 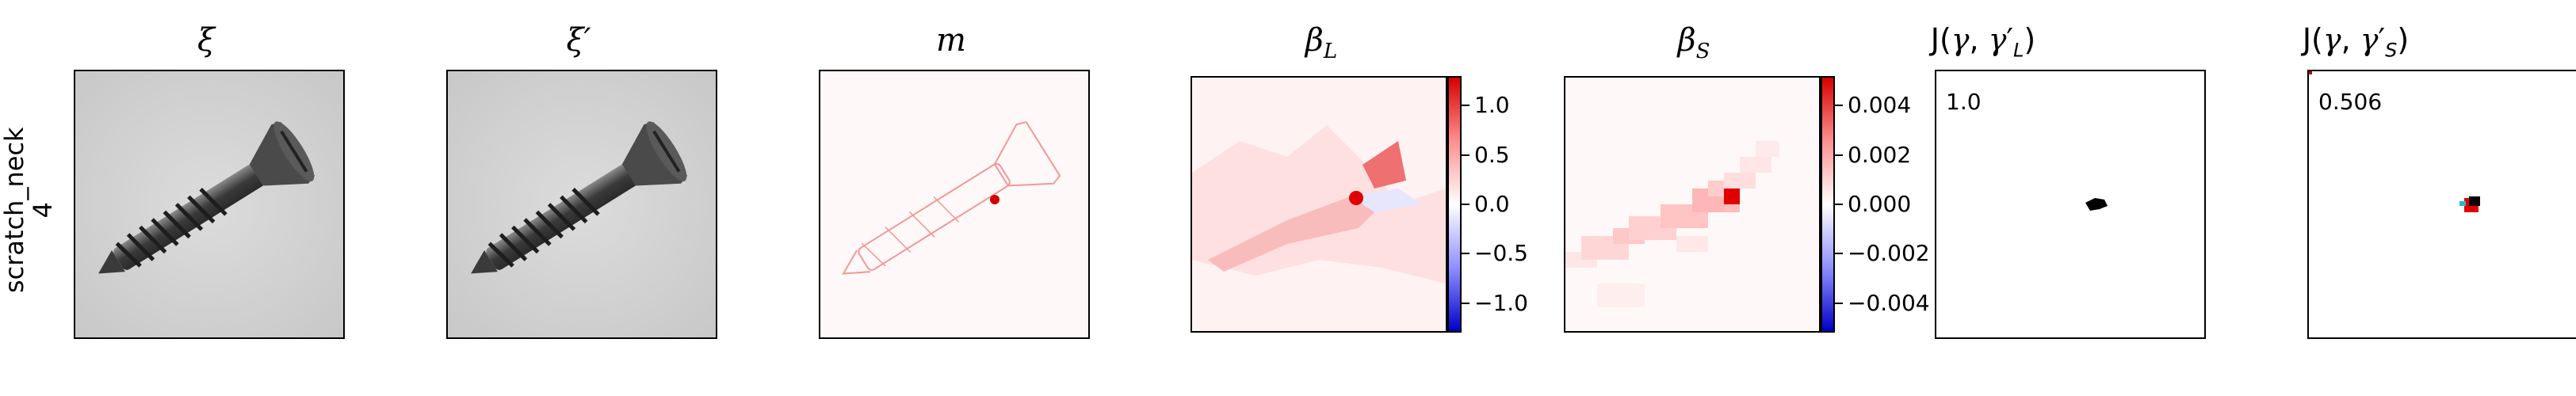 What do you see at coordinates (1321, 42) in the screenshot?
I see `panel-title-beta-l: βL` at bounding box center [1321, 42].